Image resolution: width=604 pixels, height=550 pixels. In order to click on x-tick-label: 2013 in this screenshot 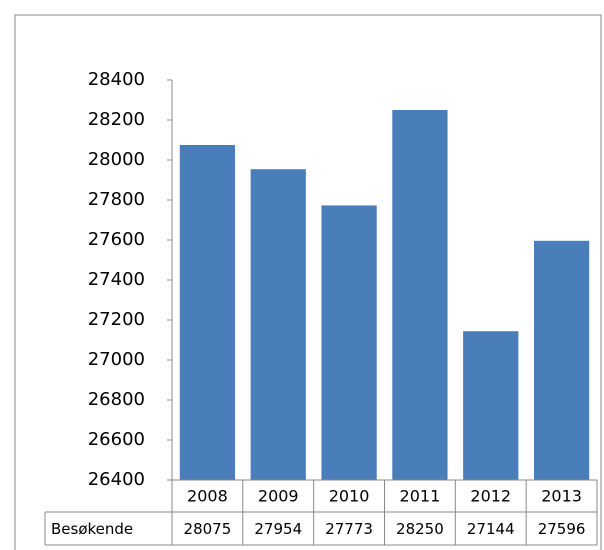, I will do `click(561, 496)`.